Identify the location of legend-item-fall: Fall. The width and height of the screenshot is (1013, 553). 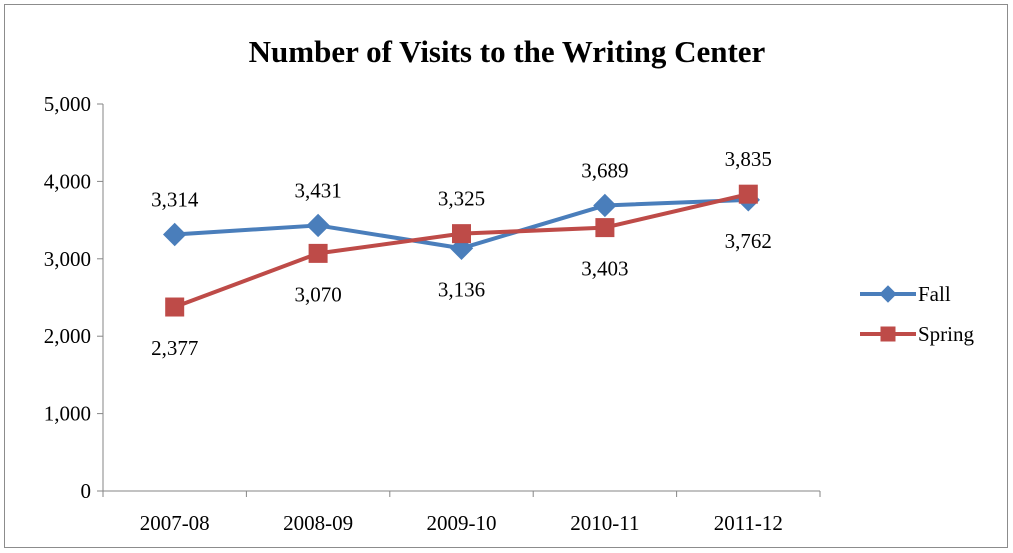
(905, 294).